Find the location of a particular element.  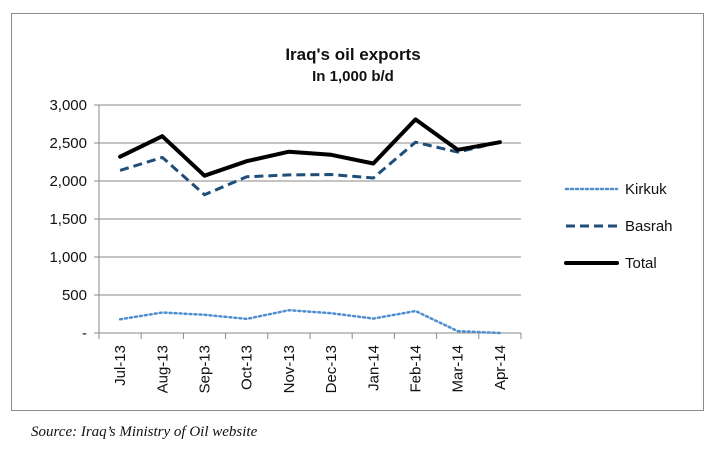

source-note: Source: Iraq’s Ministry of Oil website is located at coordinates (144, 432).